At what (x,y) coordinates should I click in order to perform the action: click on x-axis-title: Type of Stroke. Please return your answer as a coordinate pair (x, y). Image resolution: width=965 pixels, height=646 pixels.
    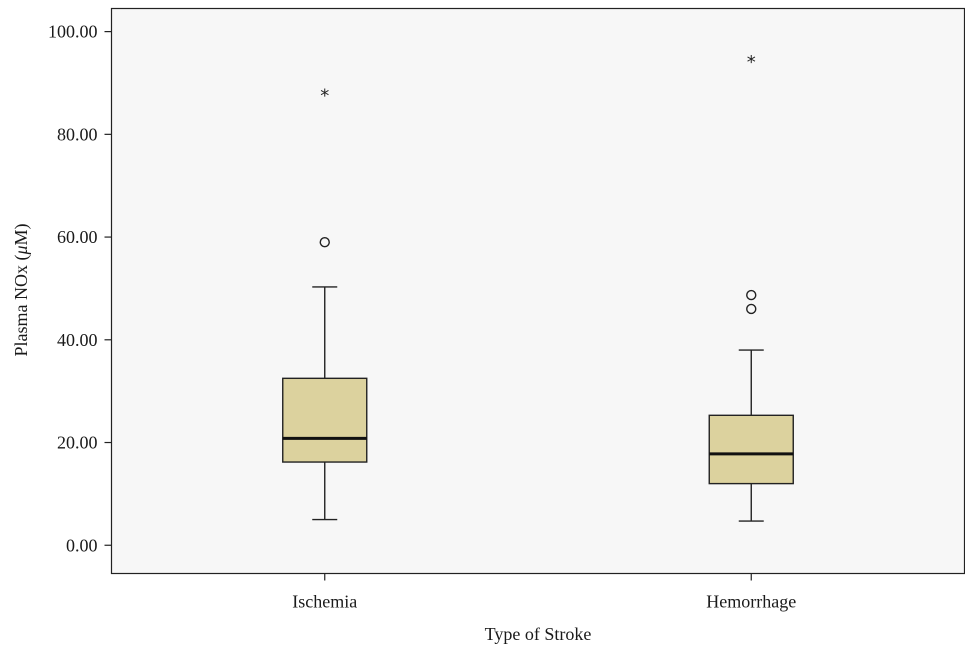
    Looking at the image, I should click on (538, 634).